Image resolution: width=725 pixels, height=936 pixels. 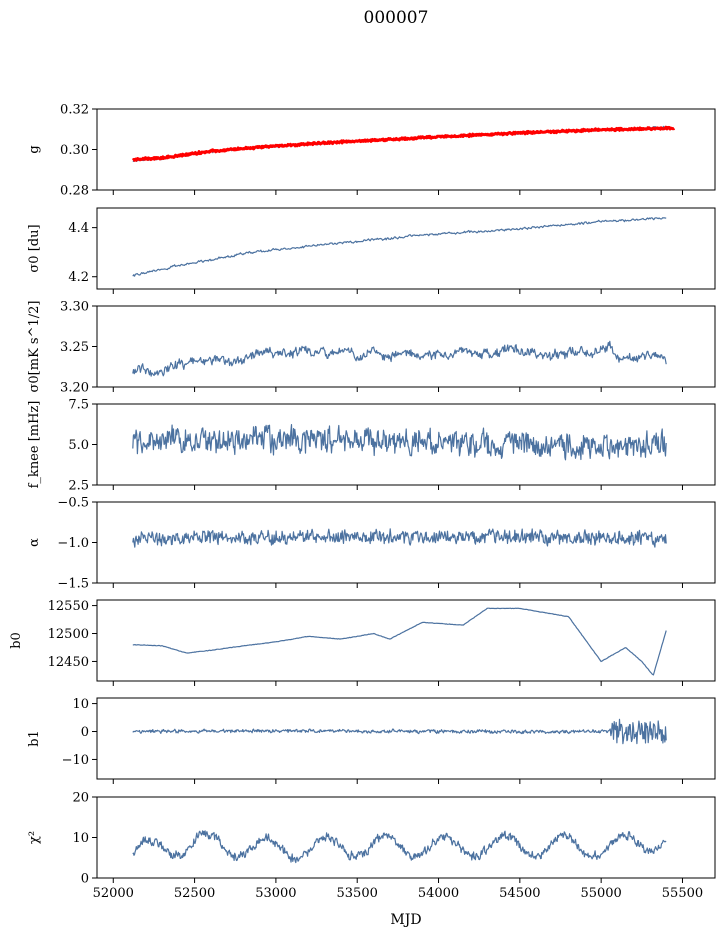 What do you see at coordinates (403, 143) in the screenshot?
I see `fit-line` at bounding box center [403, 143].